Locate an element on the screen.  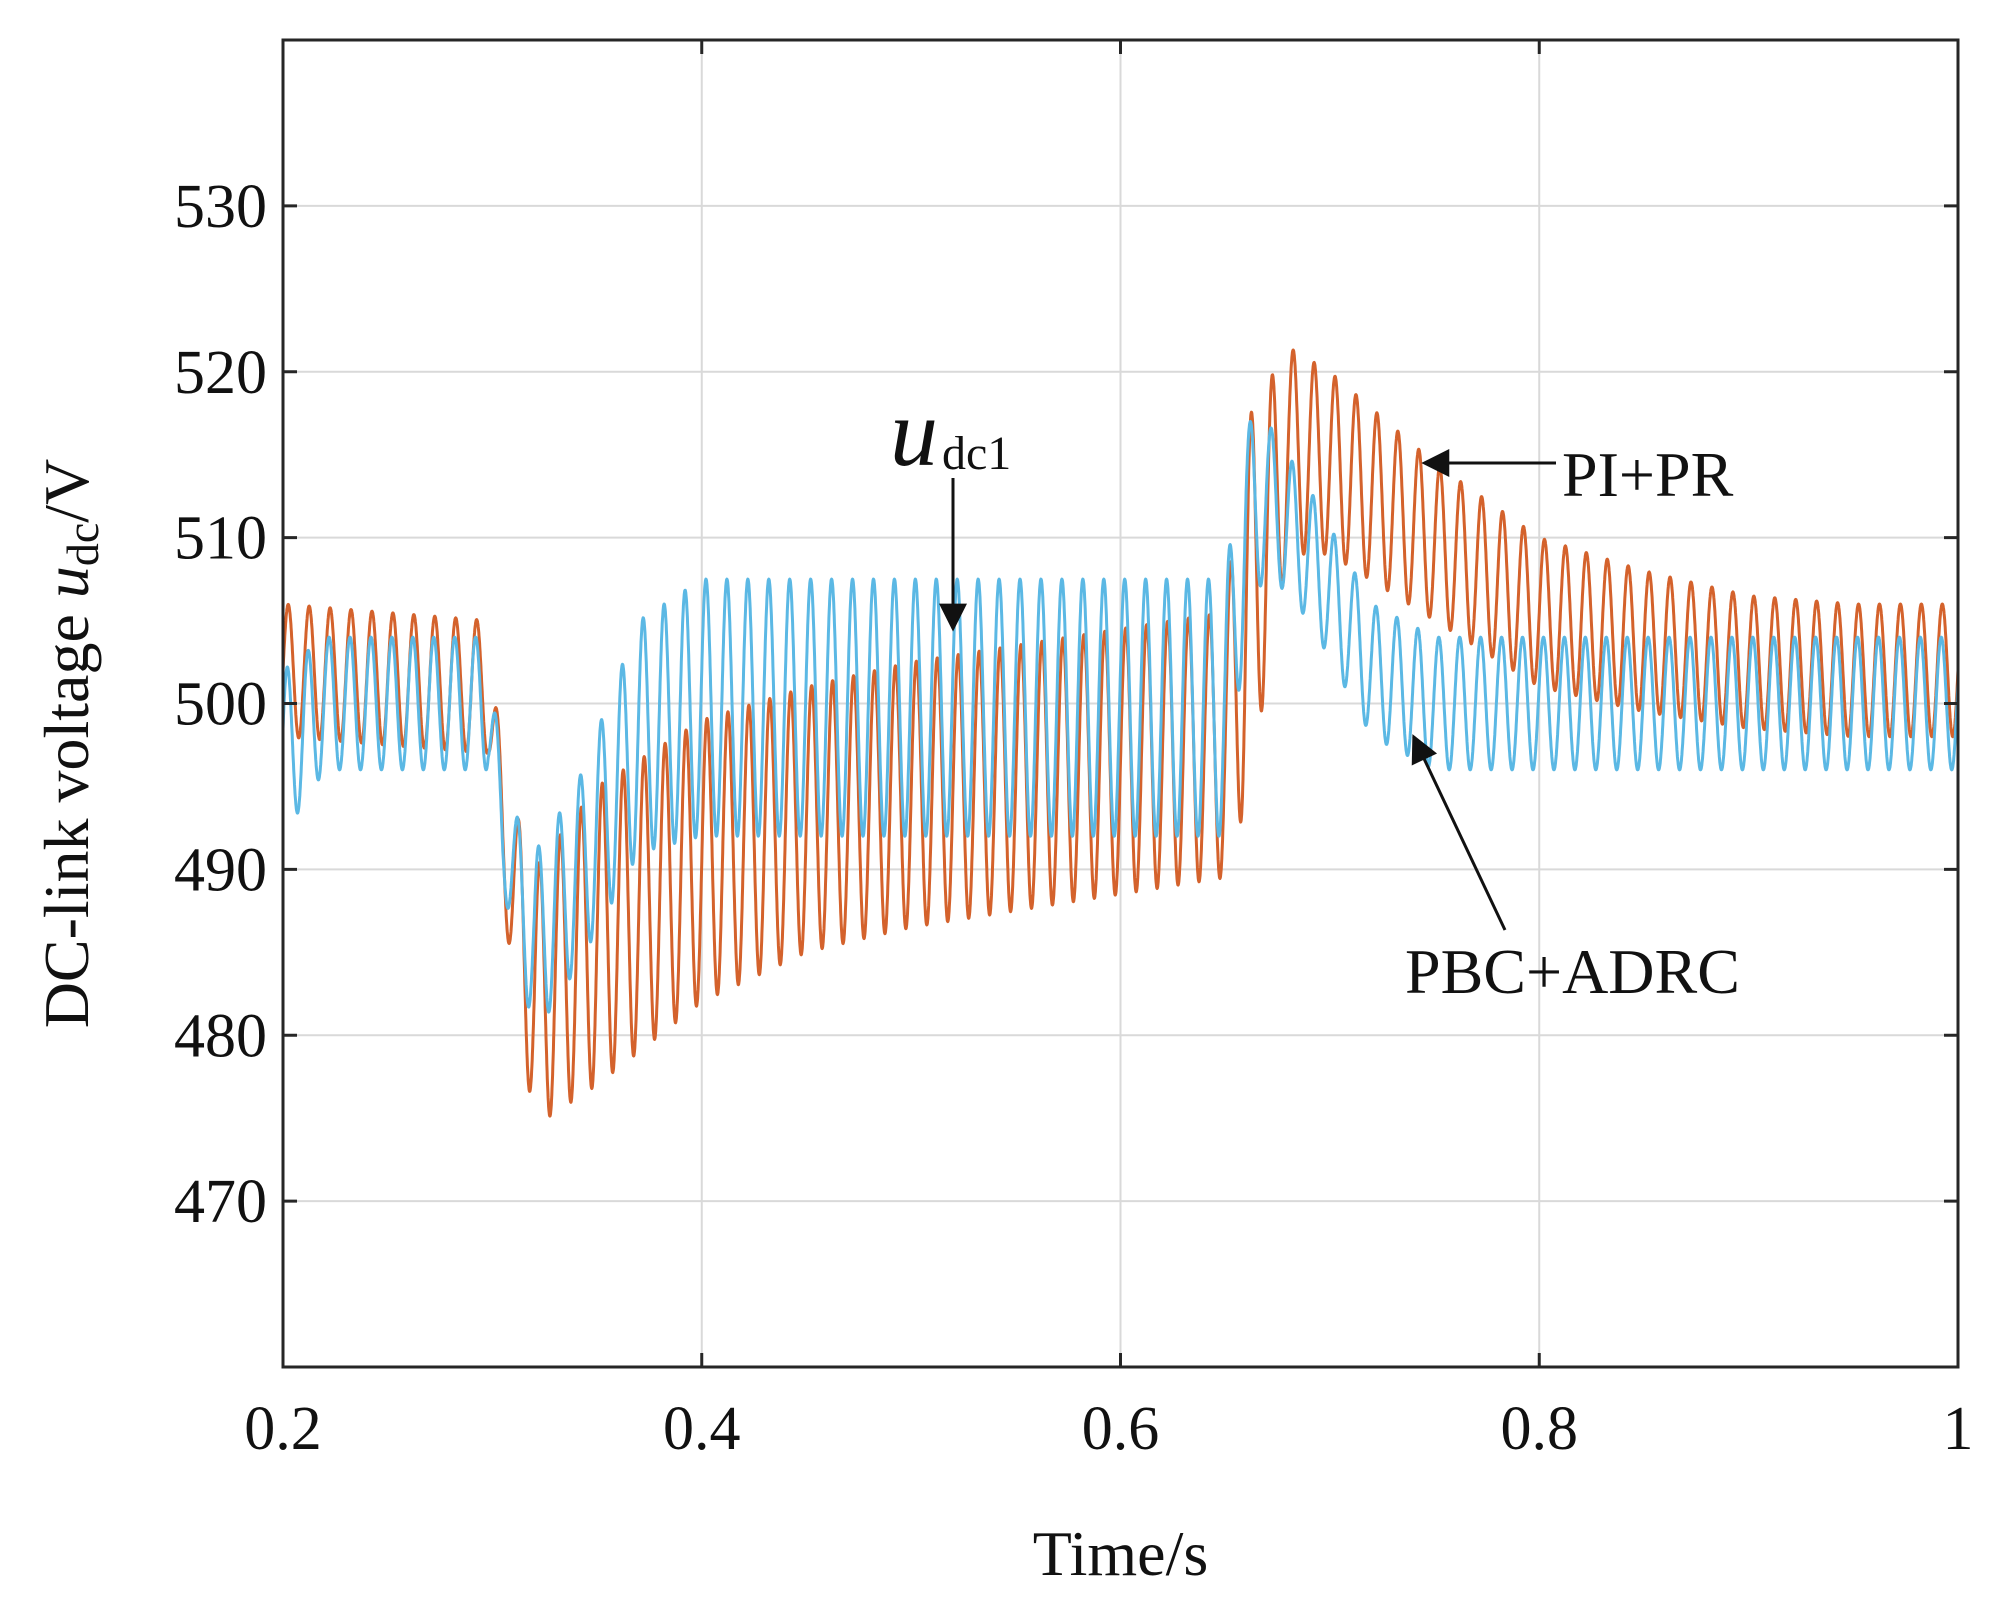
annotation-pbc-adrc-arrow is located at coordinates (1459, 832).